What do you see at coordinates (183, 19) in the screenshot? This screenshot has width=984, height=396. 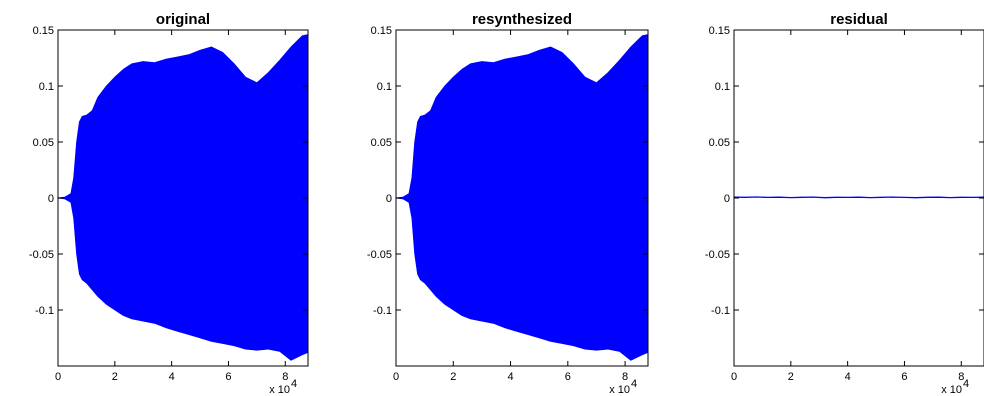 I see `chart-title: original` at bounding box center [183, 19].